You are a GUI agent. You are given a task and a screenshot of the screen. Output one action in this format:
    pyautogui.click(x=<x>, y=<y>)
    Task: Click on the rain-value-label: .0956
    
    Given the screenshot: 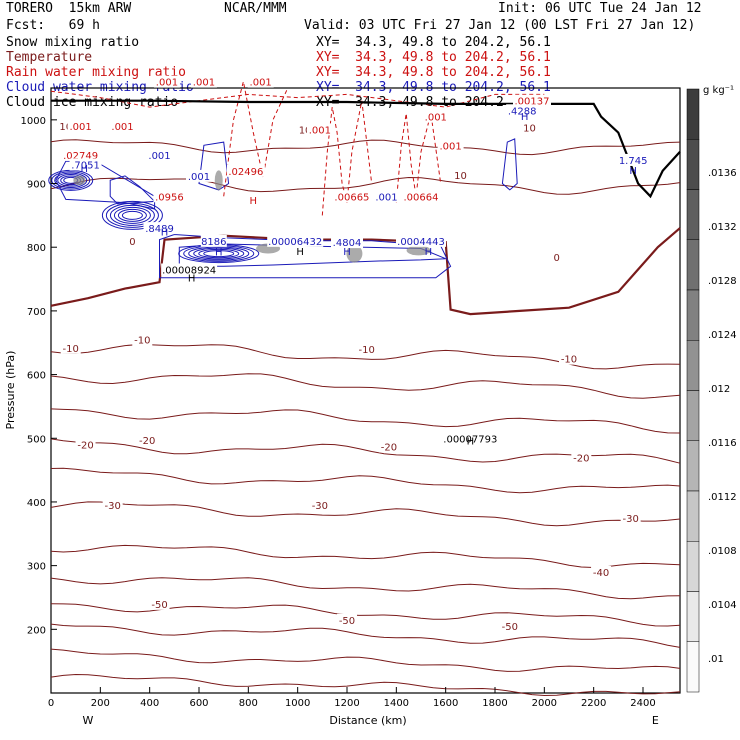 What is the action you would take?
    pyautogui.click(x=169, y=197)
    